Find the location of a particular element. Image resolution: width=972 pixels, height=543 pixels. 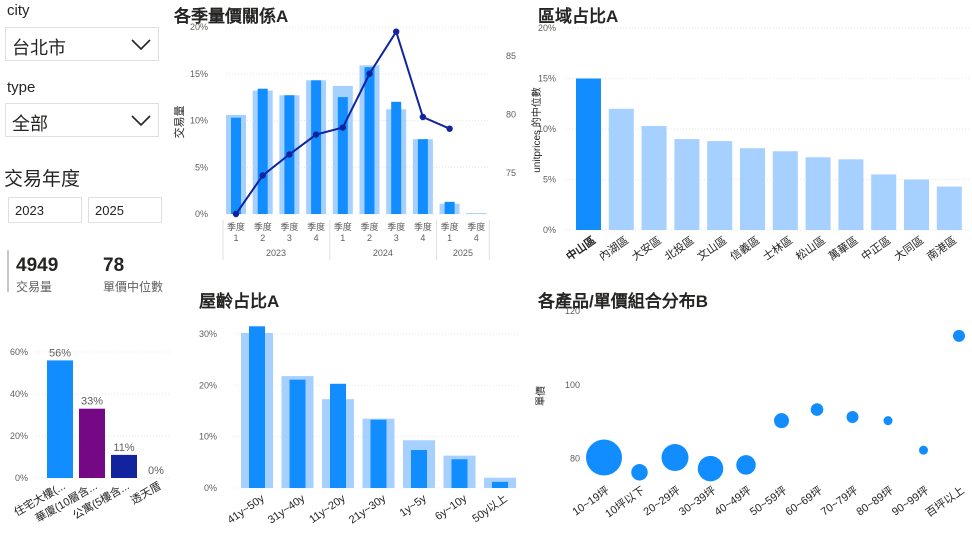

x-tick-label: 31y~40y is located at coordinates (287, 509).